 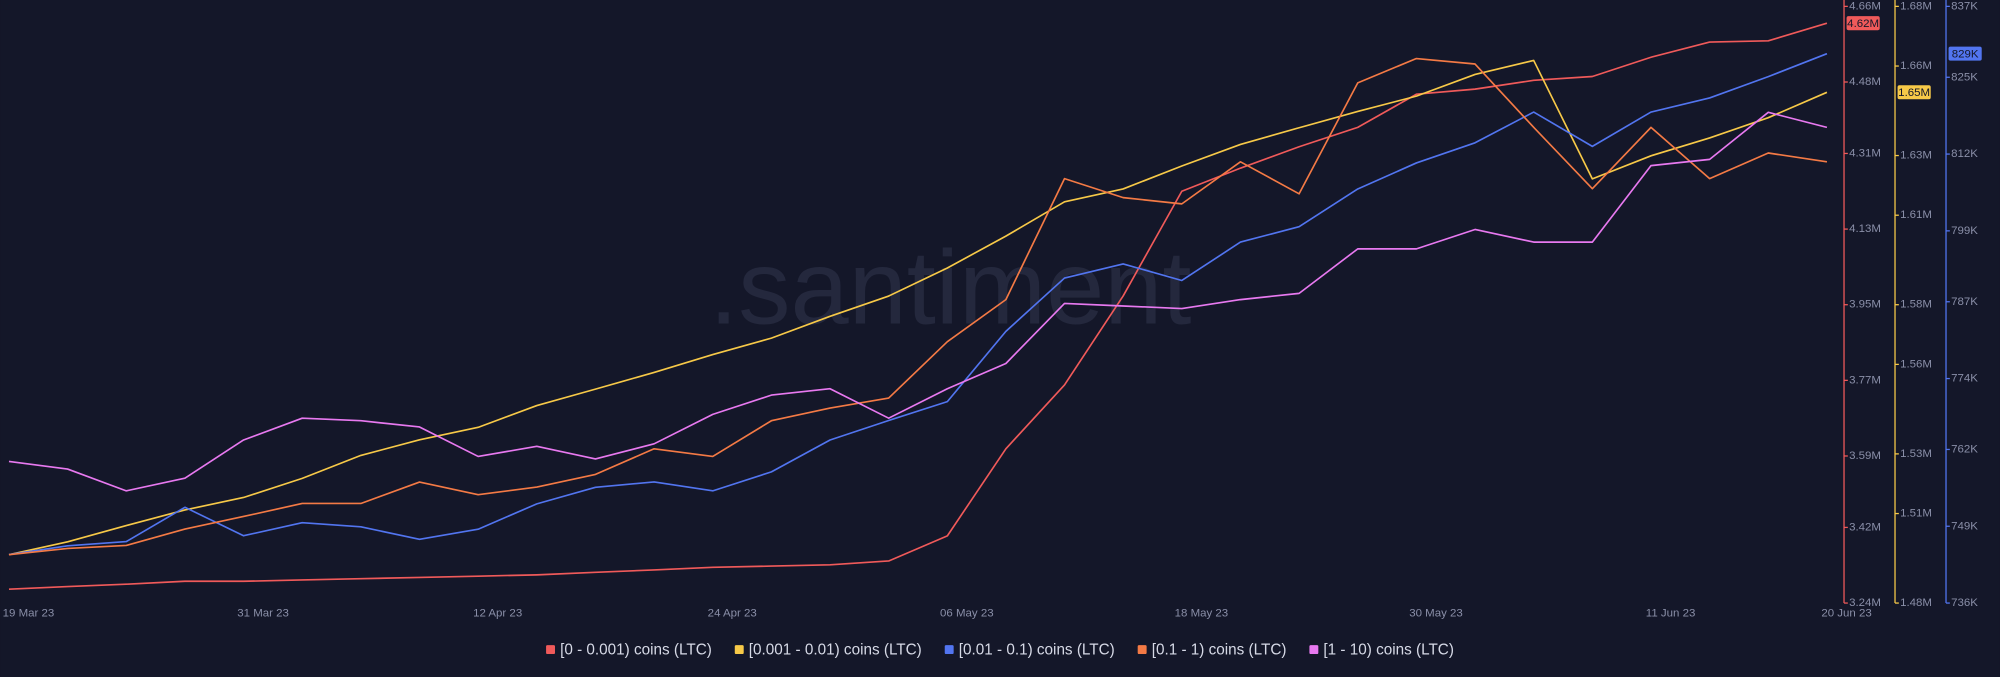 What do you see at coordinates (1964, 231) in the screenshot?
I see `y-tick-label: 799K` at bounding box center [1964, 231].